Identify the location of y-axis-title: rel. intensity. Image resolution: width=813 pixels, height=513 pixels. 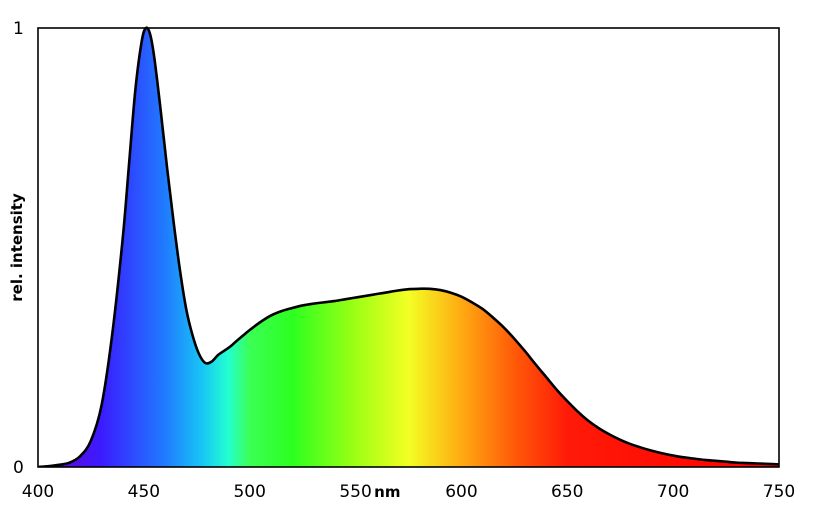
(17, 247).